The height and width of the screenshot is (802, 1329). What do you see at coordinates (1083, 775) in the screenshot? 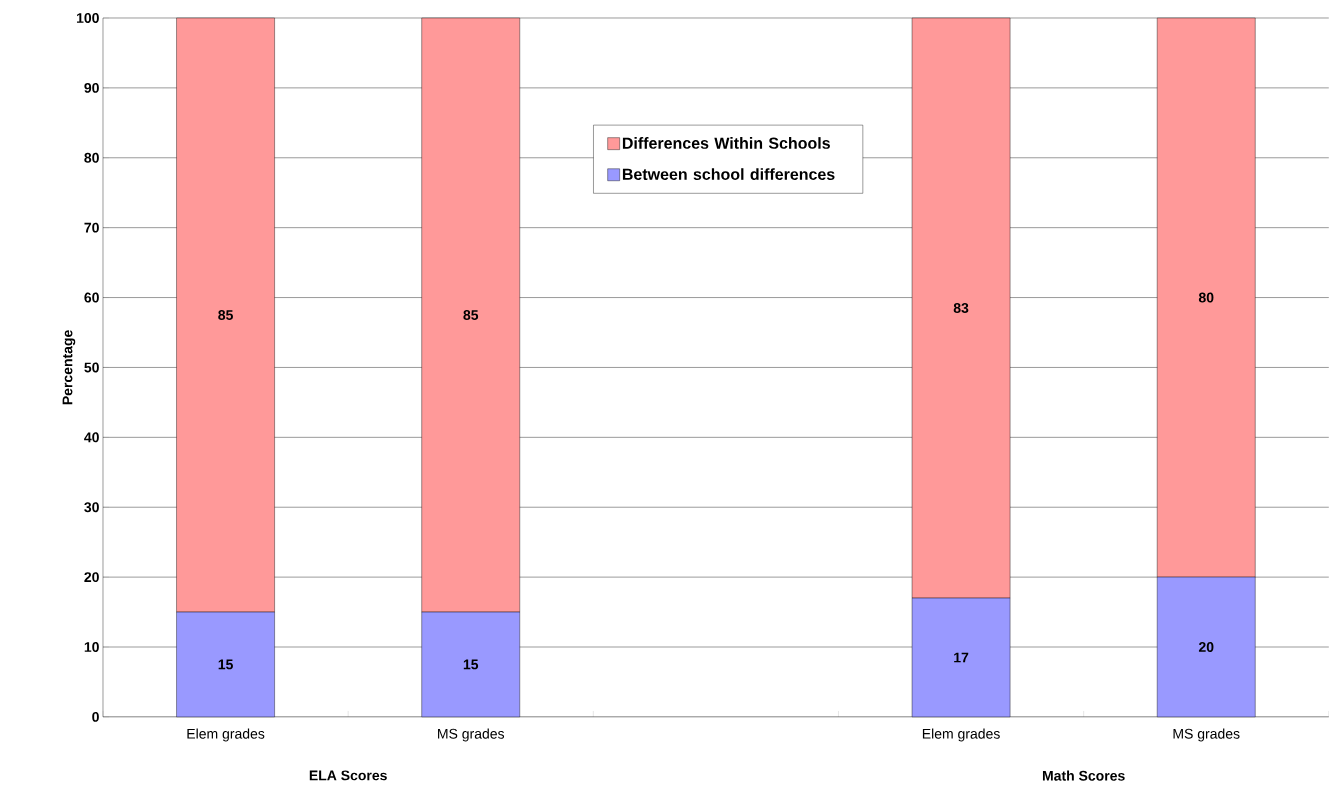
I see `text: Math Scores` at bounding box center [1083, 775].